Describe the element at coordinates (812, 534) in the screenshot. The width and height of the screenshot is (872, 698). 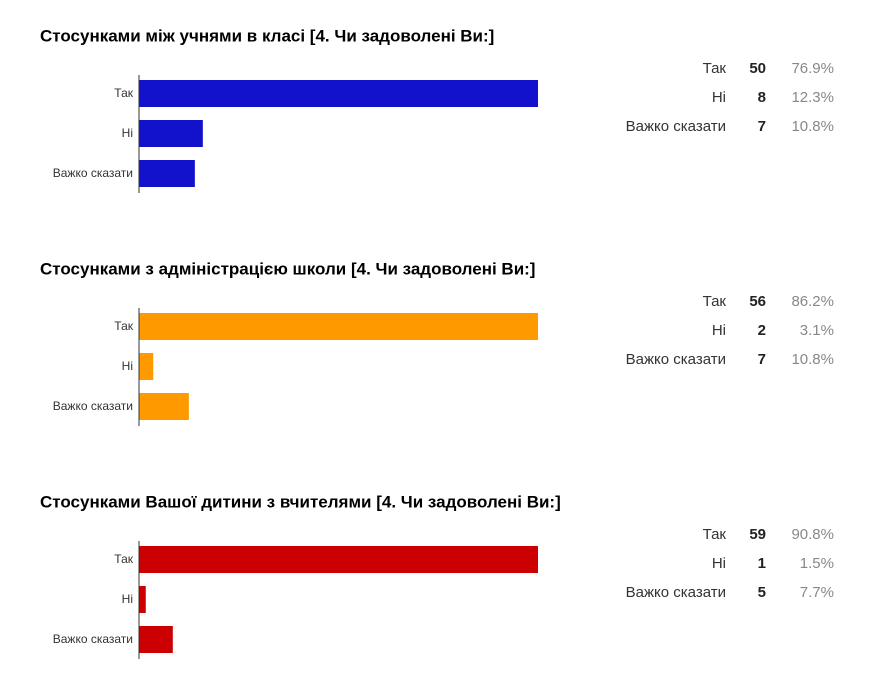
I see `table-percent: 90.8%` at that location.